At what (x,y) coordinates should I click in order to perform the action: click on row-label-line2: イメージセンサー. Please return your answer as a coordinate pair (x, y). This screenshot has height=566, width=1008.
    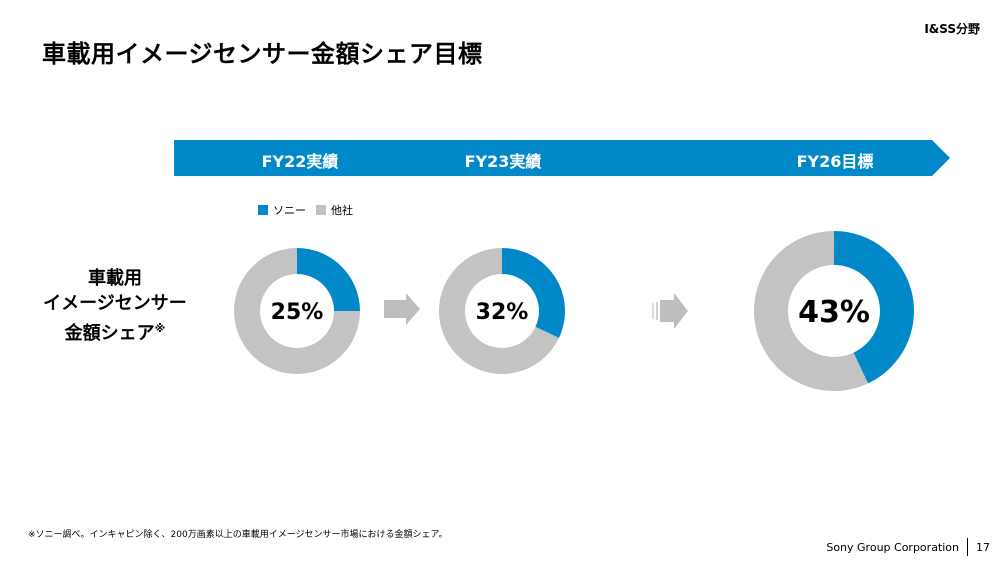
    Looking at the image, I should click on (115, 303).